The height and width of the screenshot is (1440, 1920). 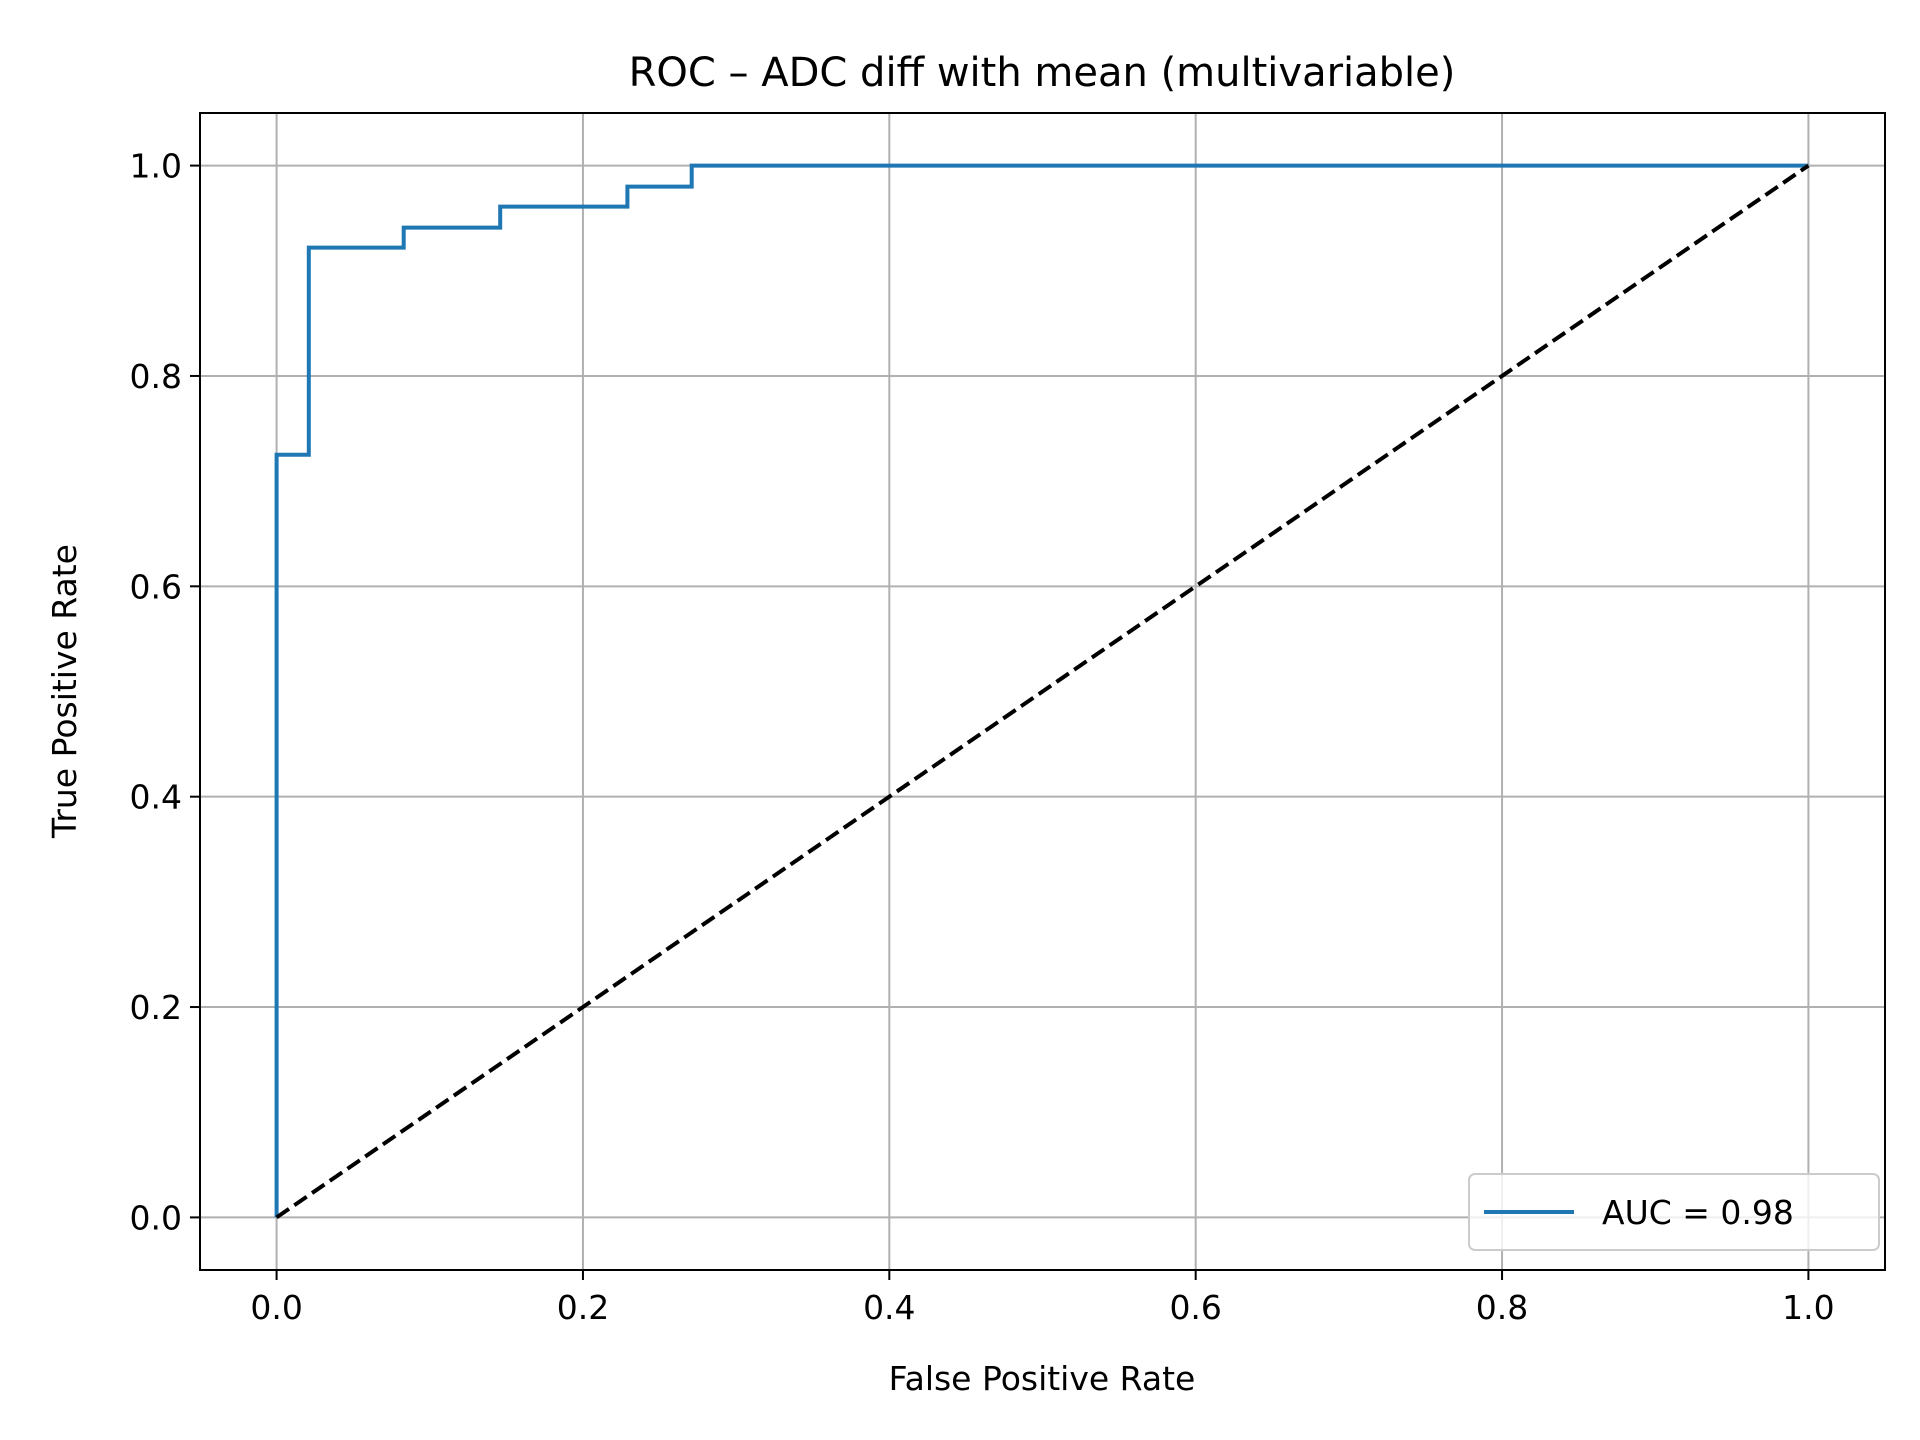 What do you see at coordinates (156, 586) in the screenshot?
I see `y-tick-label: 0.6` at bounding box center [156, 586].